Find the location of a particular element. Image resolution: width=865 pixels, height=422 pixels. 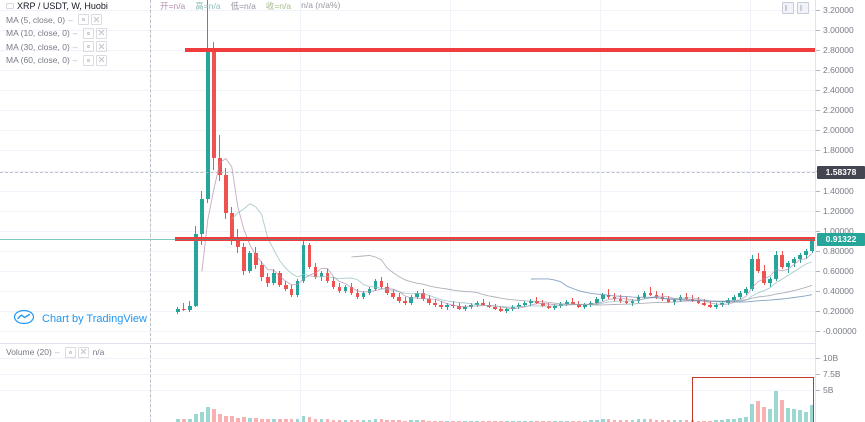

volume-vertical-gridline is located at coordinates (300, 383).